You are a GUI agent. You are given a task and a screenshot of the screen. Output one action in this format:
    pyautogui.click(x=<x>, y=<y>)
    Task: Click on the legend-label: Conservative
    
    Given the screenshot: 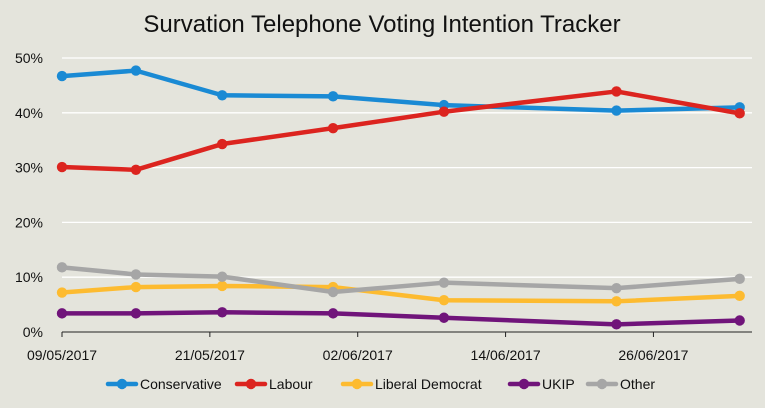 What is the action you would take?
    pyautogui.click(x=181, y=384)
    